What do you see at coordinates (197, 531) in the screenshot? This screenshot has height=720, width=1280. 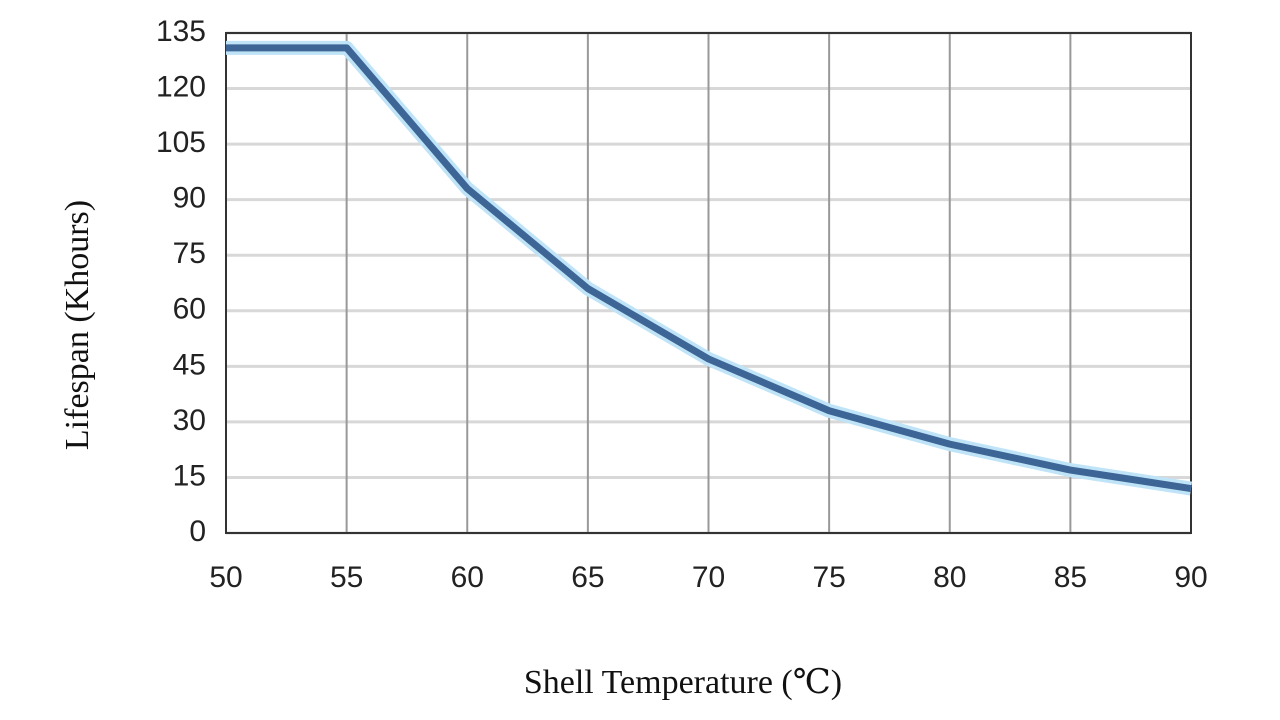 I see `y-tick-label: 0` at bounding box center [197, 531].